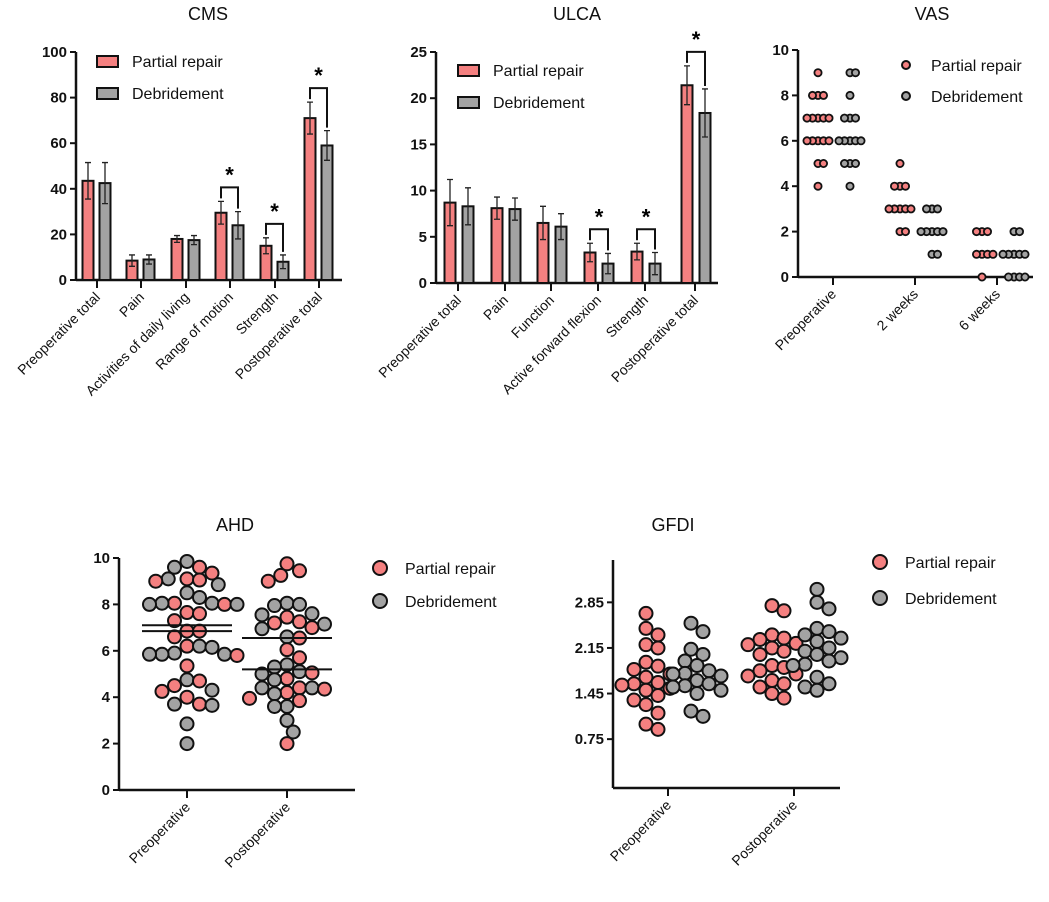 This screenshot has height=902, width=1049. I want to click on x-tick-label: Pain, so click(131, 304).